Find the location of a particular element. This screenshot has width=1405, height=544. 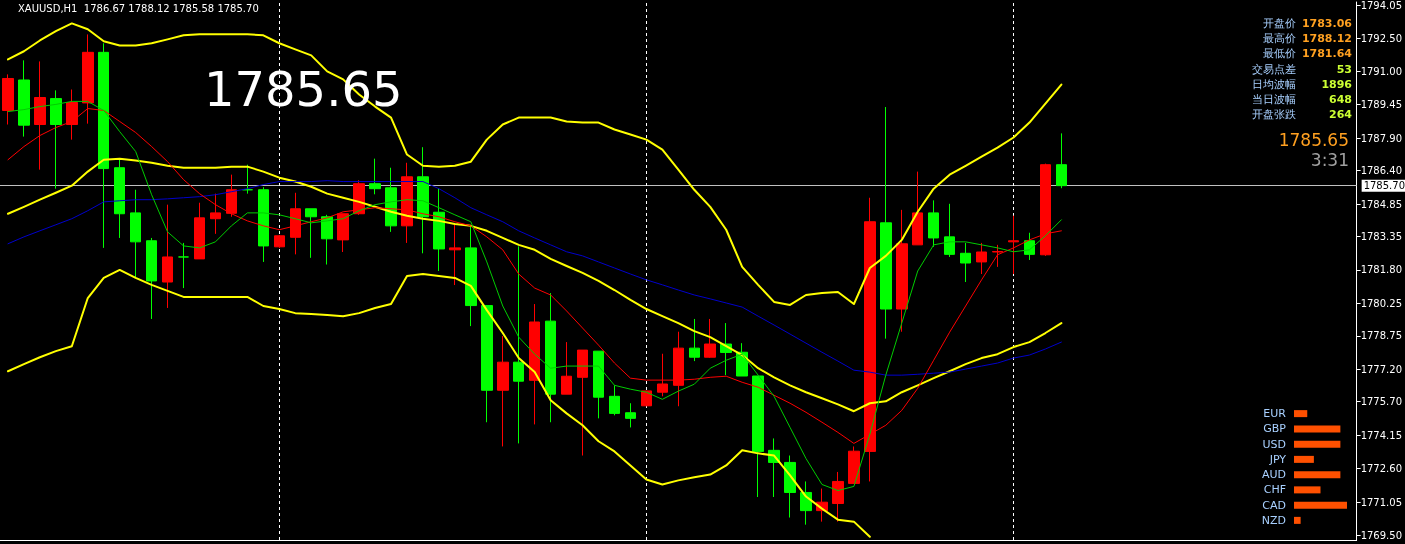

chart-title: XAUUSD,H1 1786.67 1788.12 1785.58 1785.70 is located at coordinates (138, 8).